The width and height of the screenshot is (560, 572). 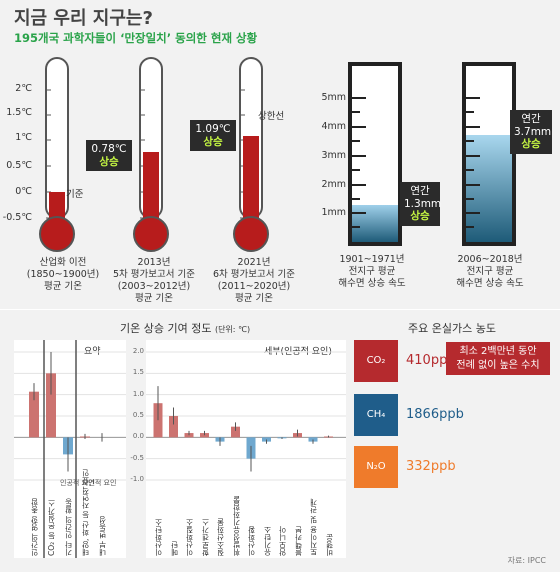 What do you see at coordinates (185, 328) in the screenshot?
I see `contribution-title: 기온 상승 기여 정도 (단위: ℃)` at bounding box center [185, 328].